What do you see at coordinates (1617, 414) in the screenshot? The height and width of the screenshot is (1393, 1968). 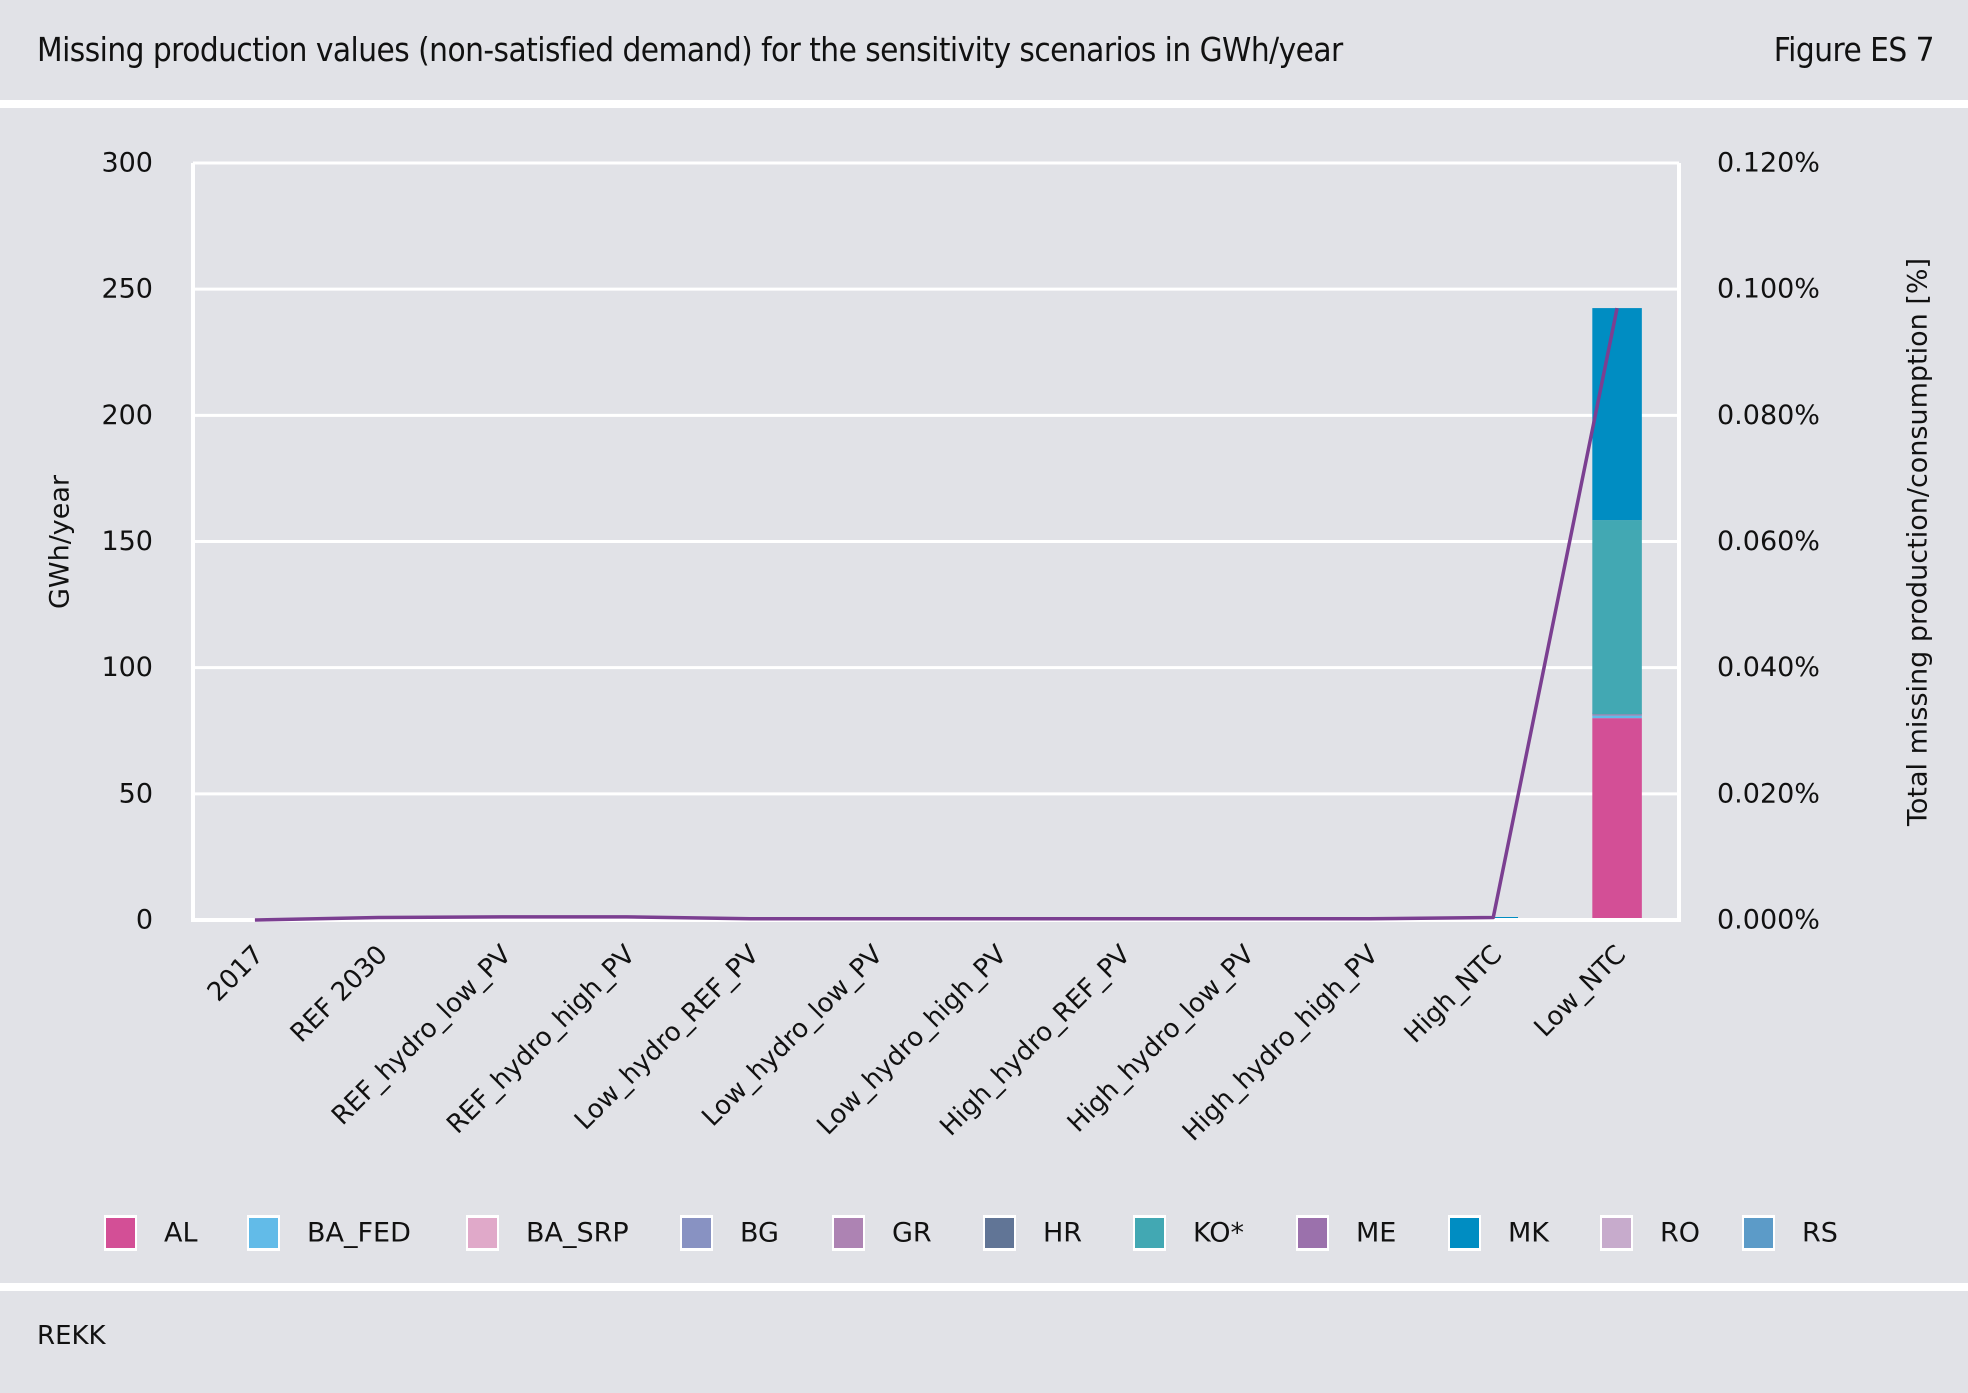 I see `bar-segment-mk` at bounding box center [1617, 414].